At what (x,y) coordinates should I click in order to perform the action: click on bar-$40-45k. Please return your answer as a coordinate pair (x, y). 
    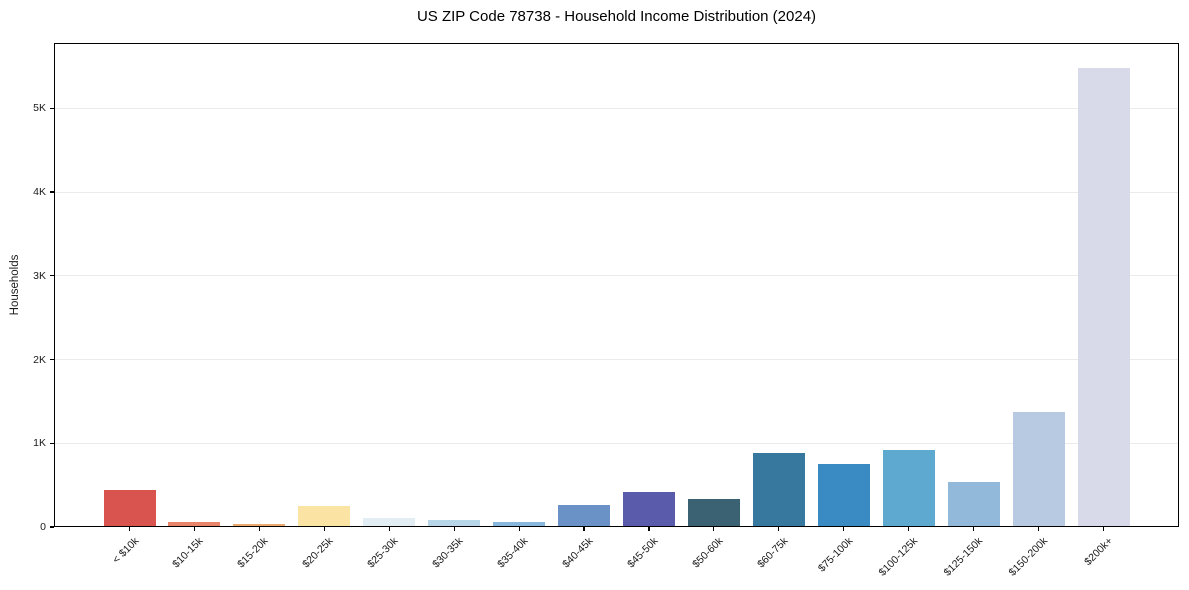
    Looking at the image, I should click on (584, 515).